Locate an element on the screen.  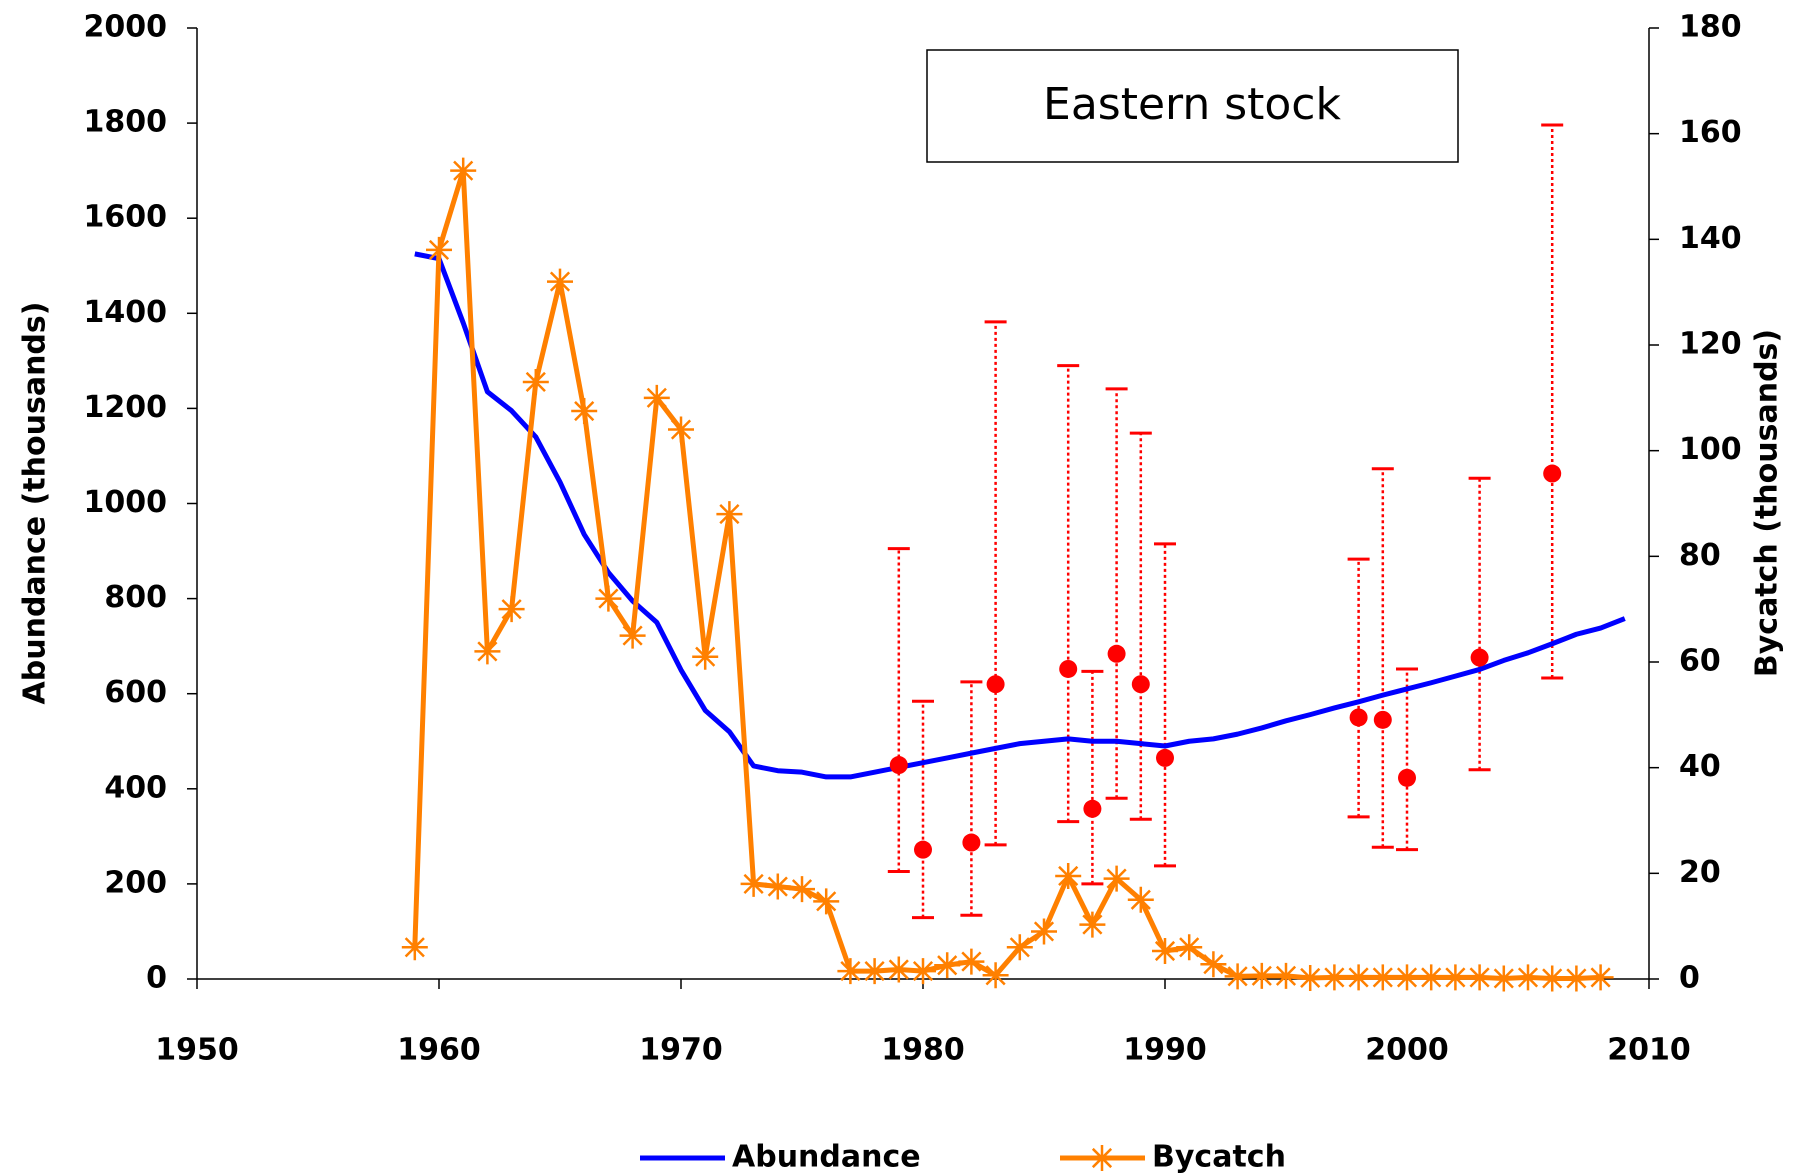
y2-tick-label: 180 is located at coordinates (1710, 27).